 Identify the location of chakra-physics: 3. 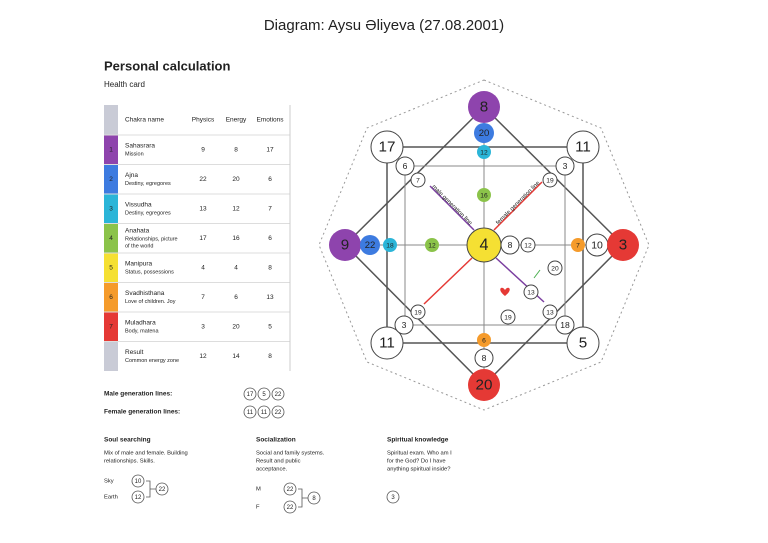
(203, 326).